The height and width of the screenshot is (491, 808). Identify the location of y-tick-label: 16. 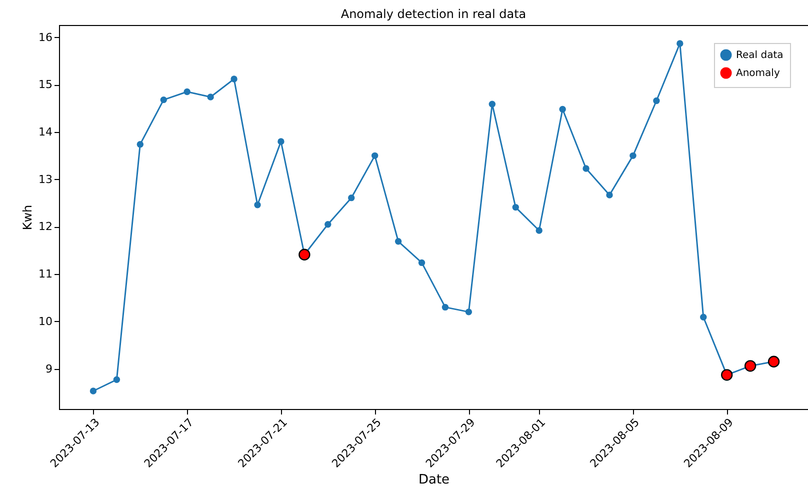
(45, 37).